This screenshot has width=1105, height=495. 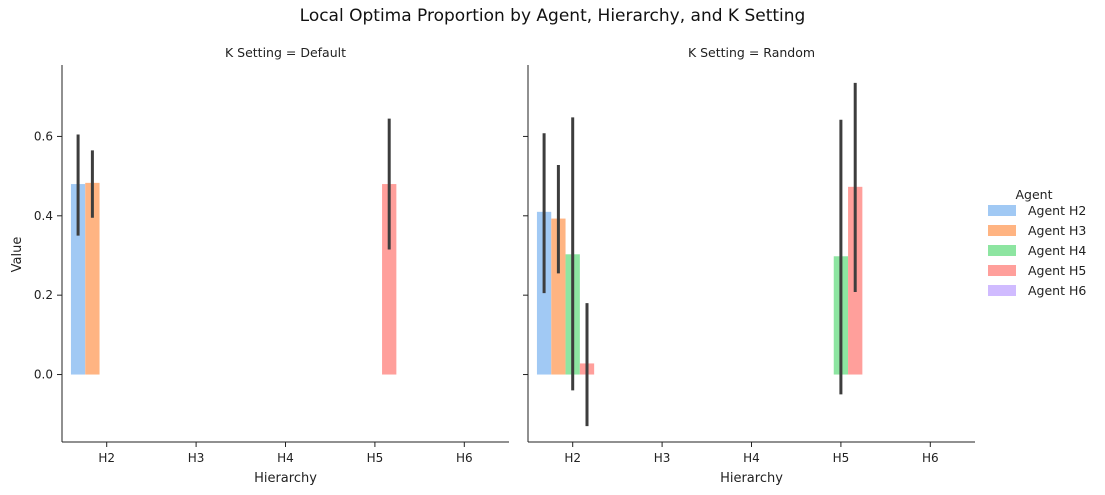 I want to click on legend-label: Agent H3, so click(x=1057, y=230).